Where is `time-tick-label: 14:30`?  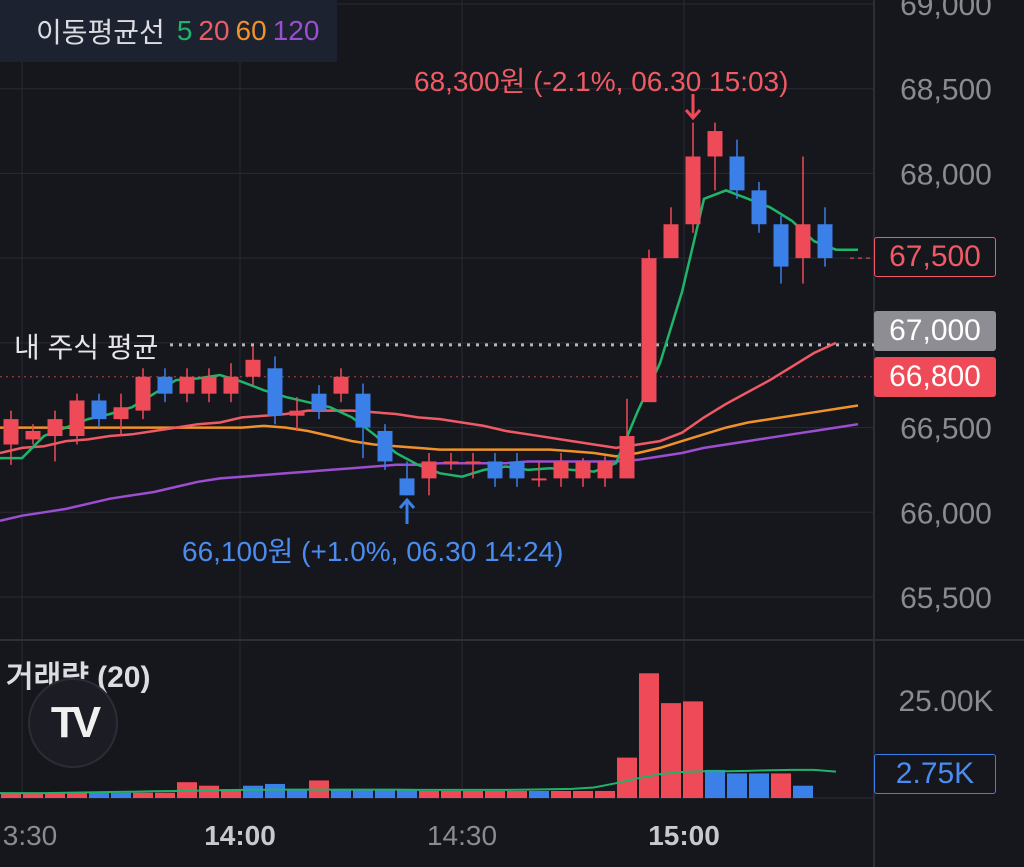
time-tick-label: 14:30 is located at coordinates (462, 835).